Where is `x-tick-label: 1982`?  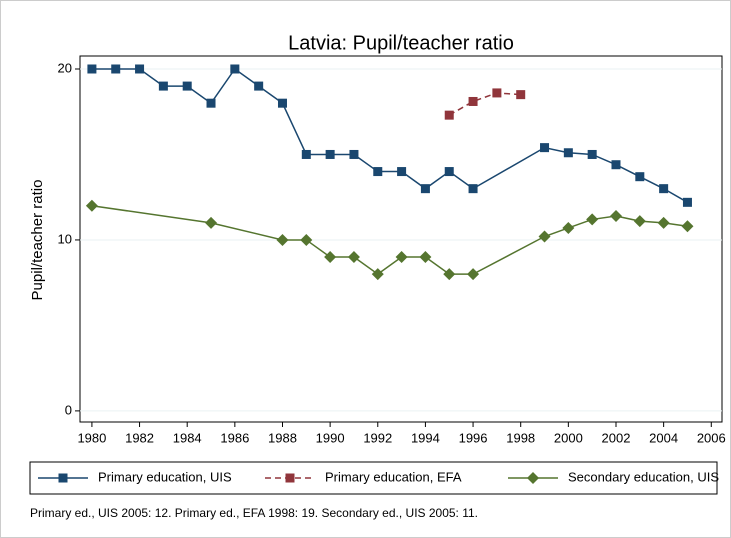
x-tick-label: 1982 is located at coordinates (139, 437).